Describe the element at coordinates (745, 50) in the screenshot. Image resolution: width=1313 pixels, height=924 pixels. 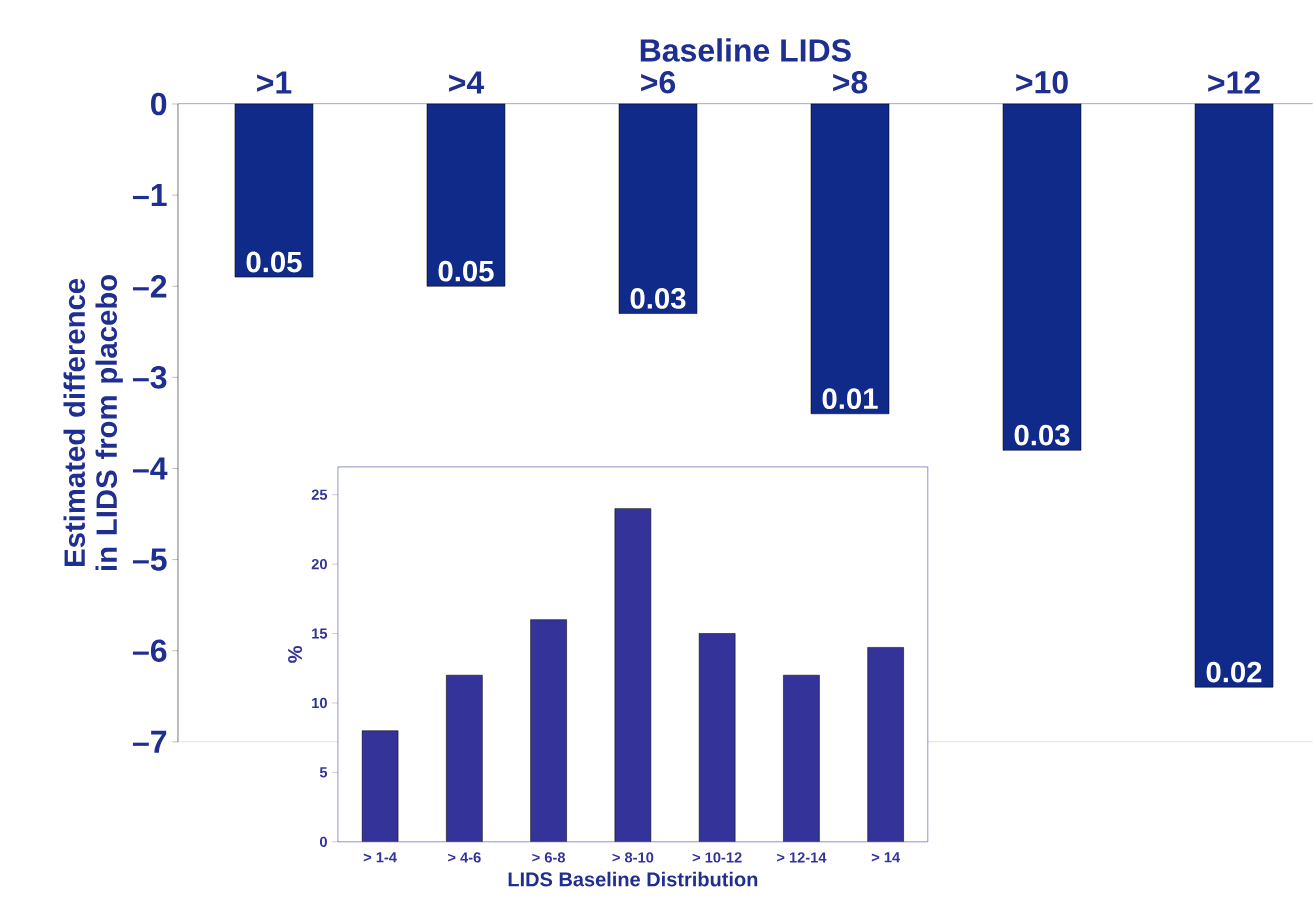
I see `x-axis-title: Baseline LIDS` at that location.